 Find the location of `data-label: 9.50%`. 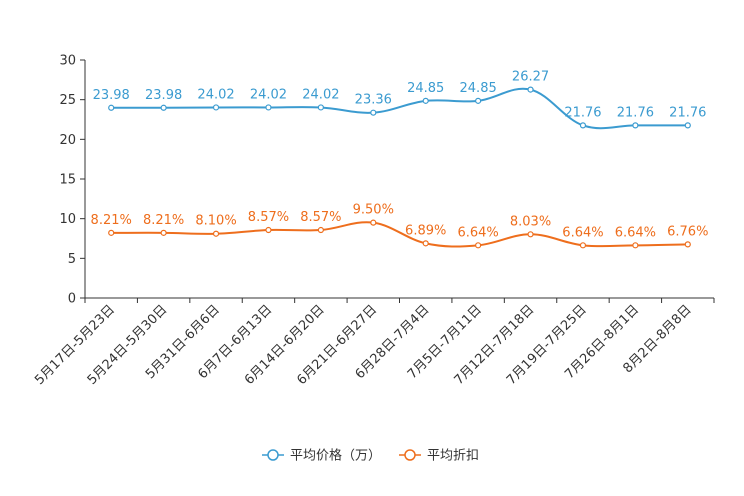

data-label: 9.50% is located at coordinates (373, 210).